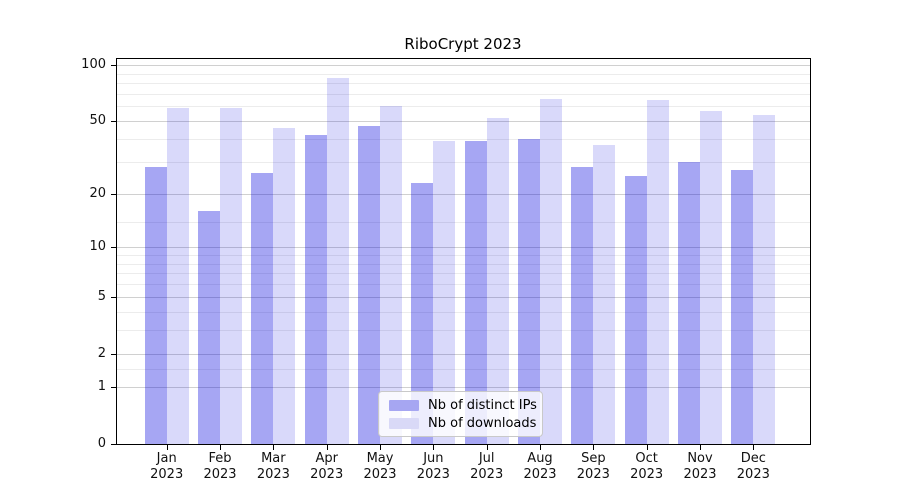 The image size is (900, 500). What do you see at coordinates (593, 458) in the screenshot?
I see `x-label-month: Sep` at bounding box center [593, 458].